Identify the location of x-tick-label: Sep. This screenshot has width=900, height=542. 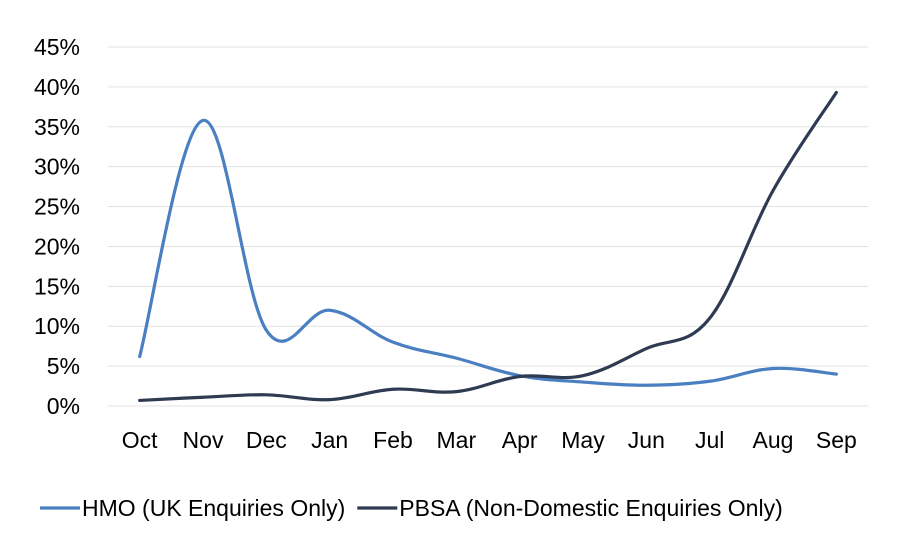
(836, 440).